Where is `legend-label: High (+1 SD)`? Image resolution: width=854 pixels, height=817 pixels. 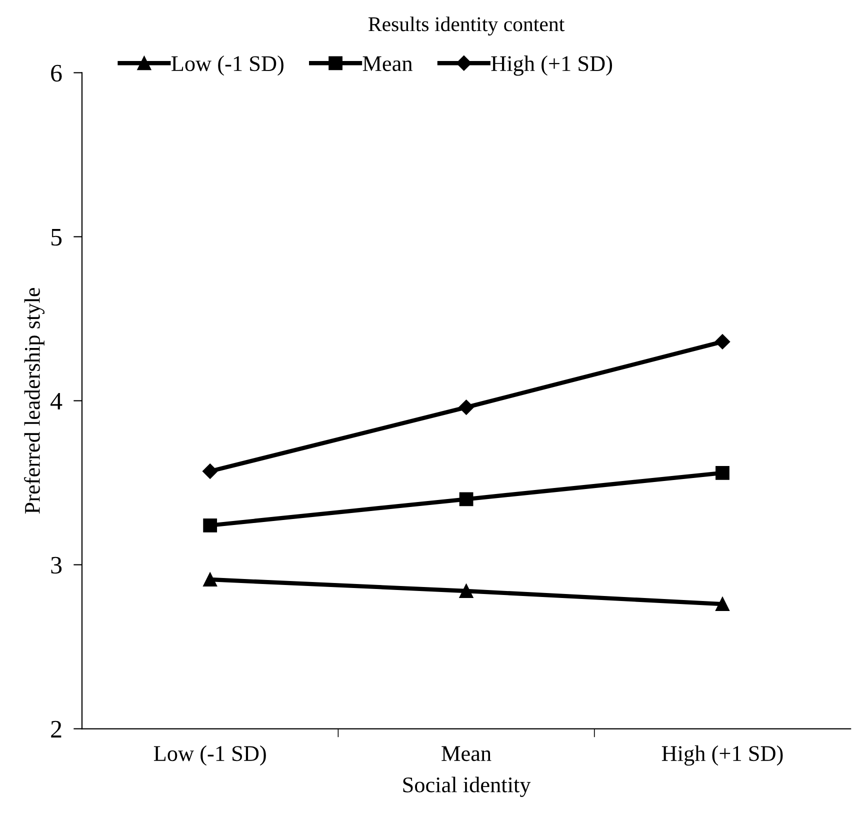 legend-label: High (+1 SD) is located at coordinates (551, 65).